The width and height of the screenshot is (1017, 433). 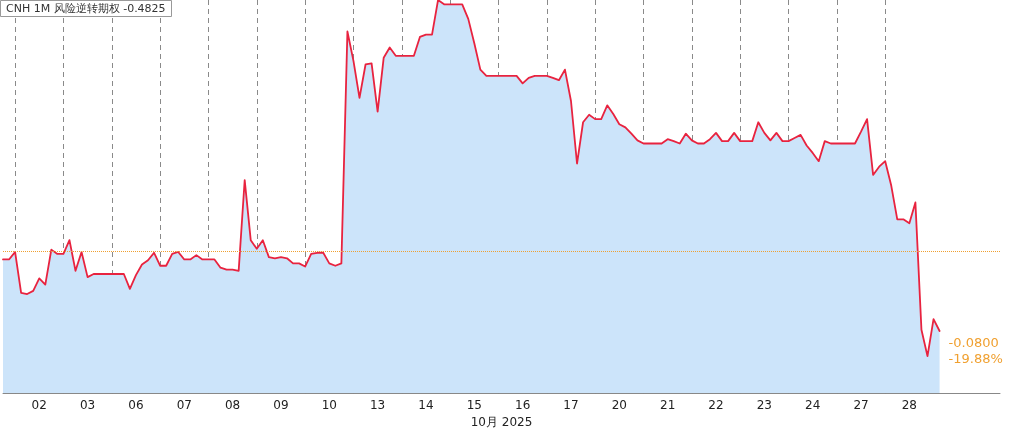 I want to click on x-axis-title: 10月 2025, so click(x=501, y=422).